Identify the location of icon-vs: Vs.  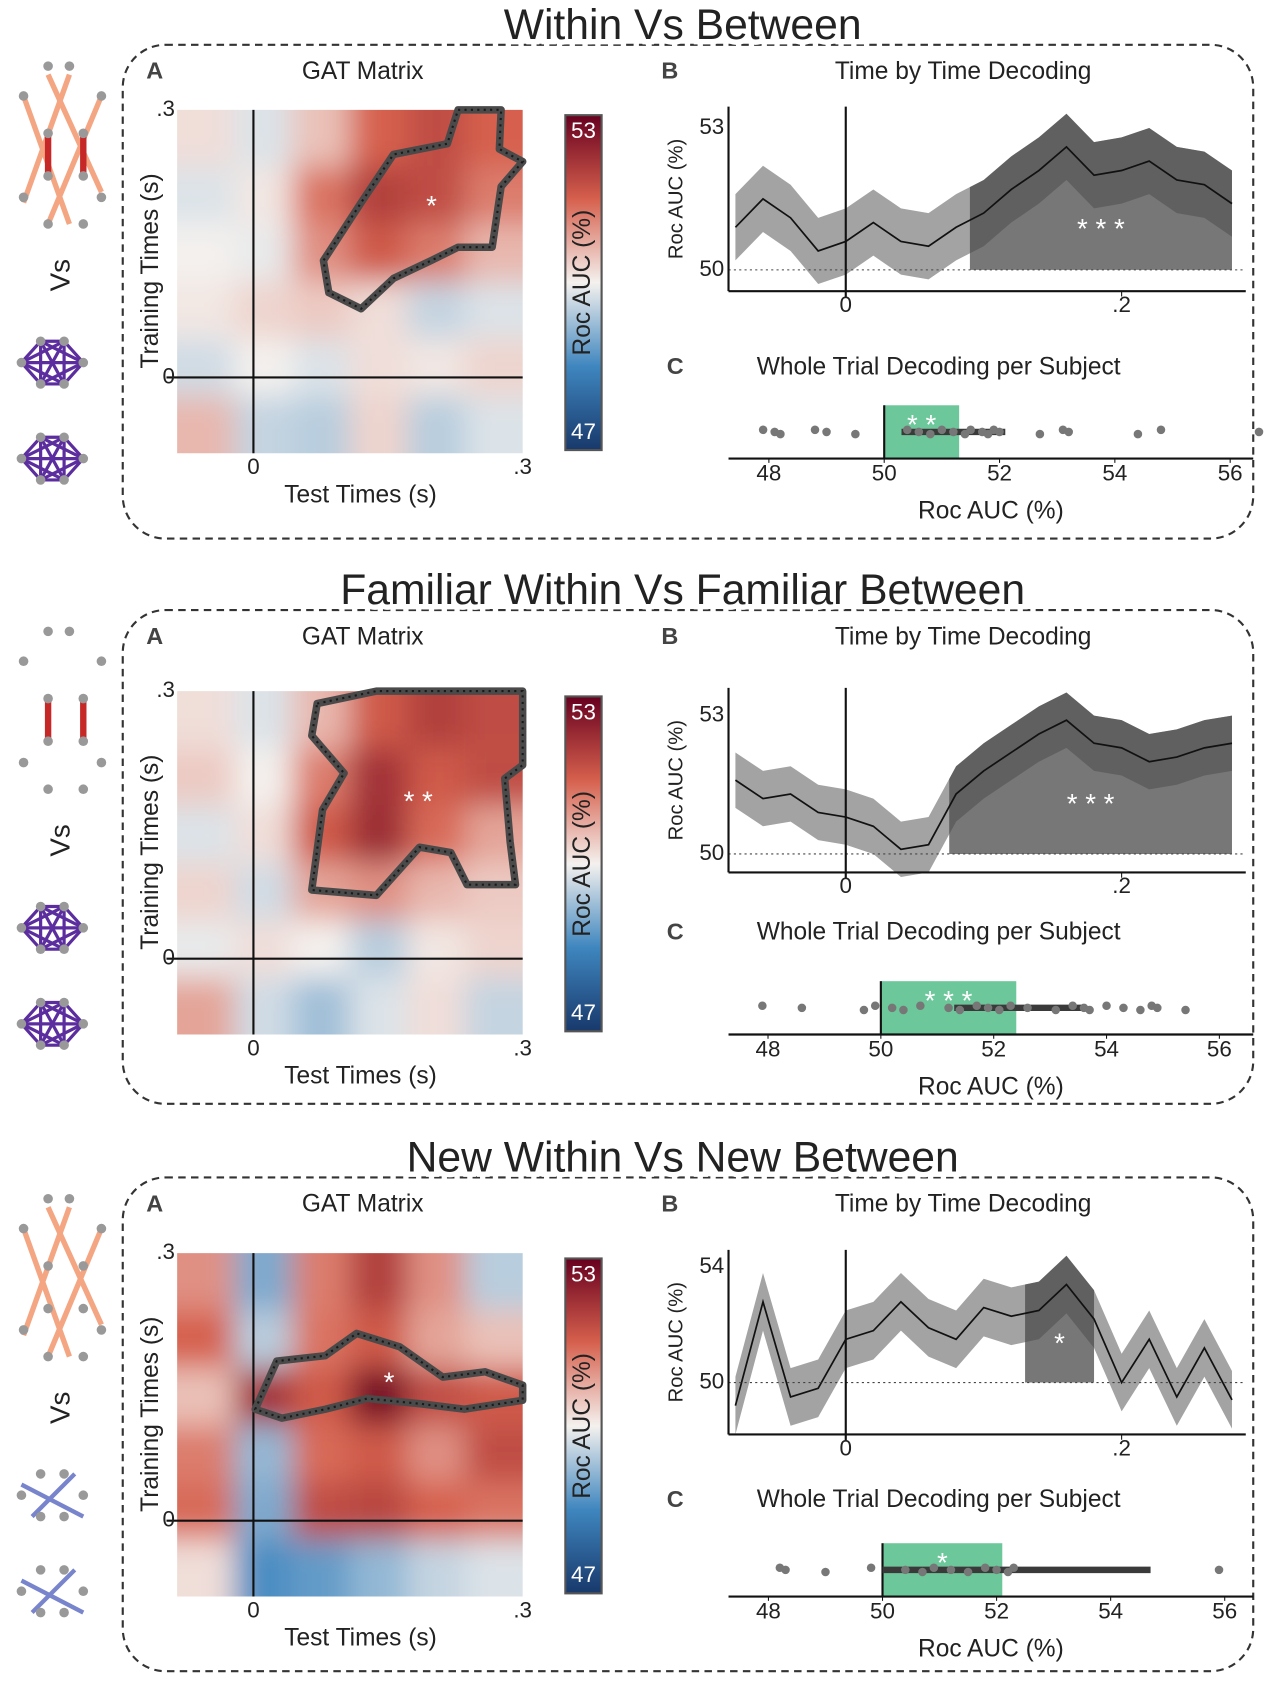
(59, 1408).